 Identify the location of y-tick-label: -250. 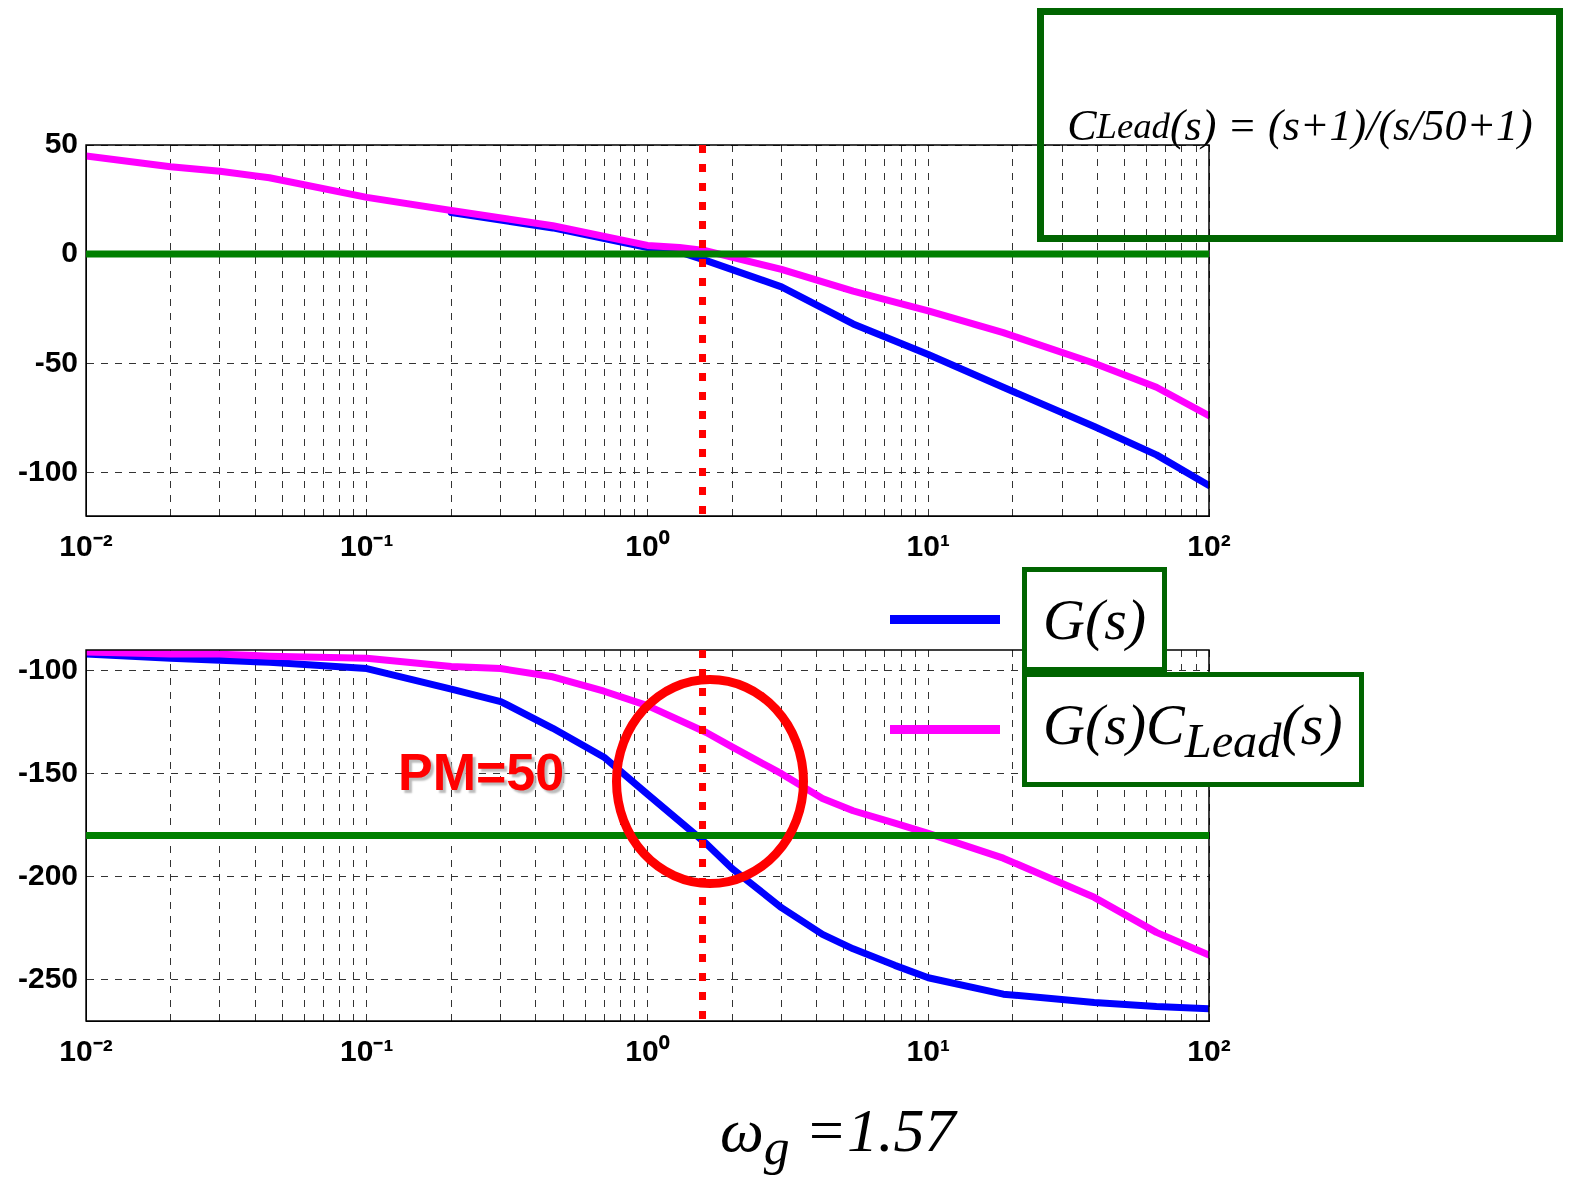
(48, 978).